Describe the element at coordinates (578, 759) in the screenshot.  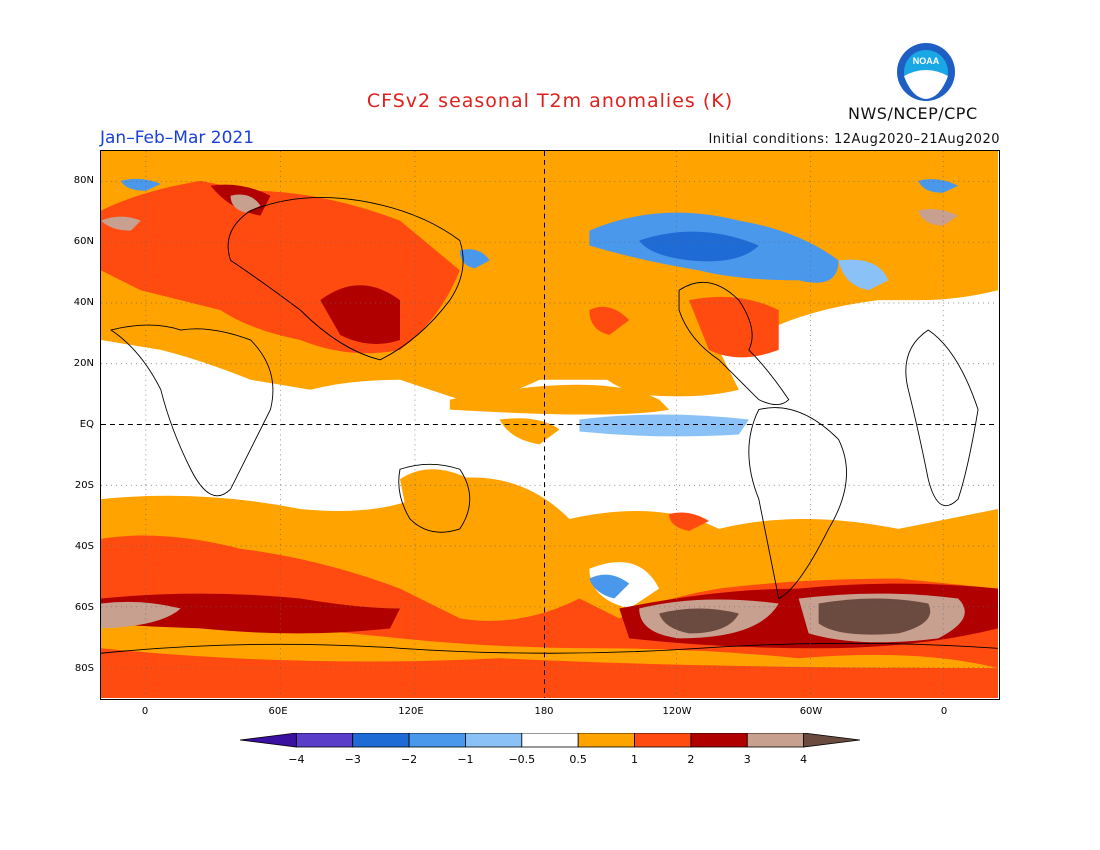
I see `colorbar-tick-label: 0.5` at that location.